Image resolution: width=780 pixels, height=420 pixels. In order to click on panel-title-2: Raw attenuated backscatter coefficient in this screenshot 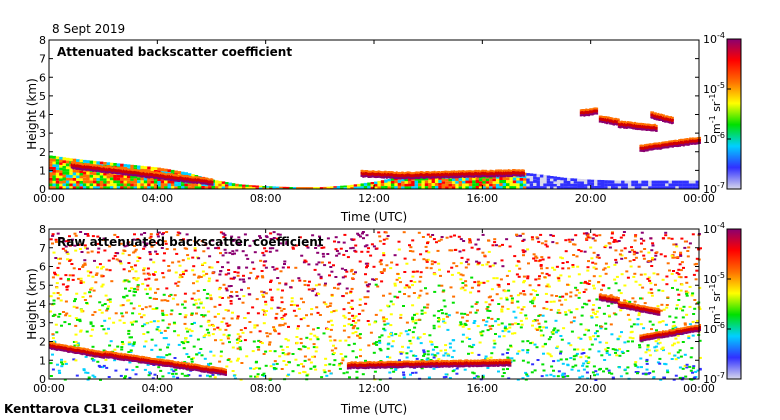, I will do `click(190, 242)`.